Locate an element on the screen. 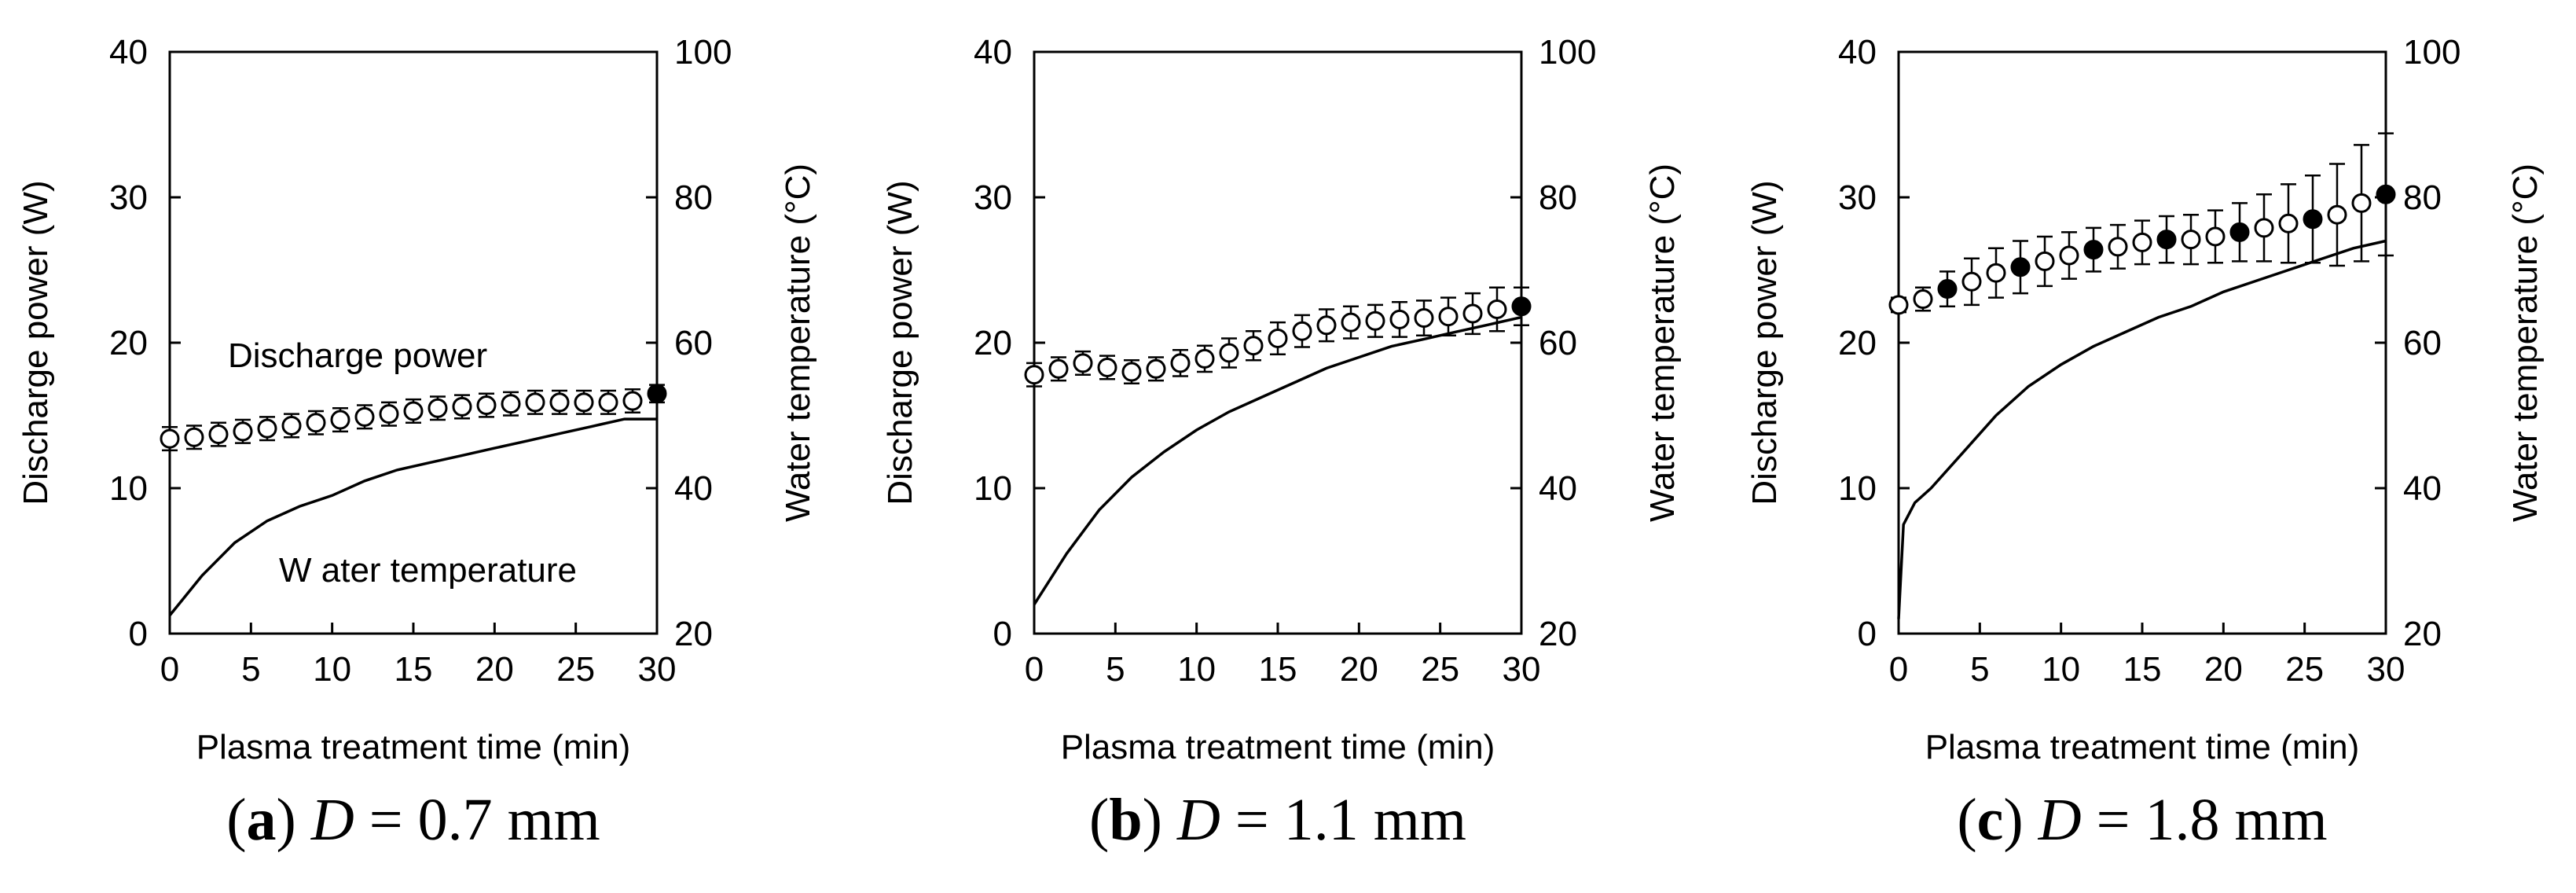 Image resolution: width=2576 pixels, height=893 pixels. panel-caption: (a) D = 0.7 mm is located at coordinates (413, 820).